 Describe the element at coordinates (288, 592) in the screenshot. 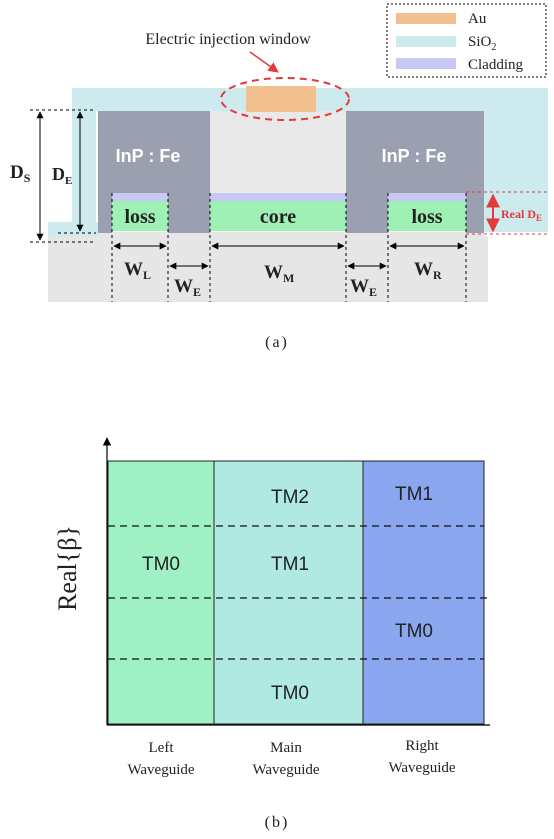

I see `region-main` at that location.